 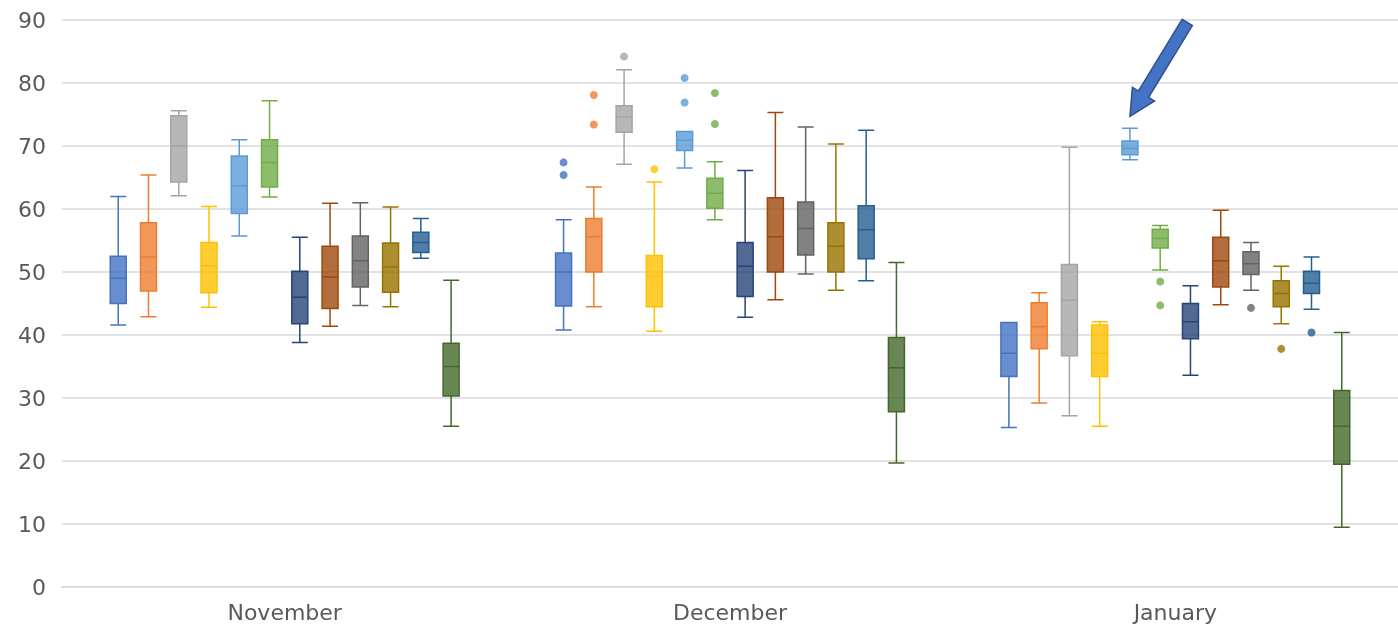 I want to click on y-tick-label: 40, so click(x=32, y=335).